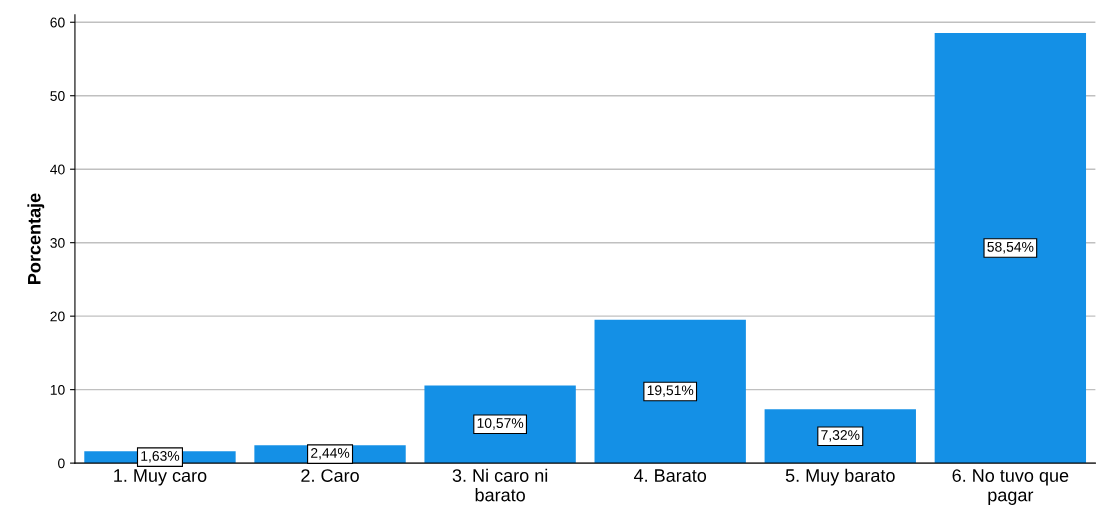 The width and height of the screenshot is (1102, 514). What do you see at coordinates (670, 475) in the screenshot?
I see `x-tick-label: 4. Barato` at bounding box center [670, 475].